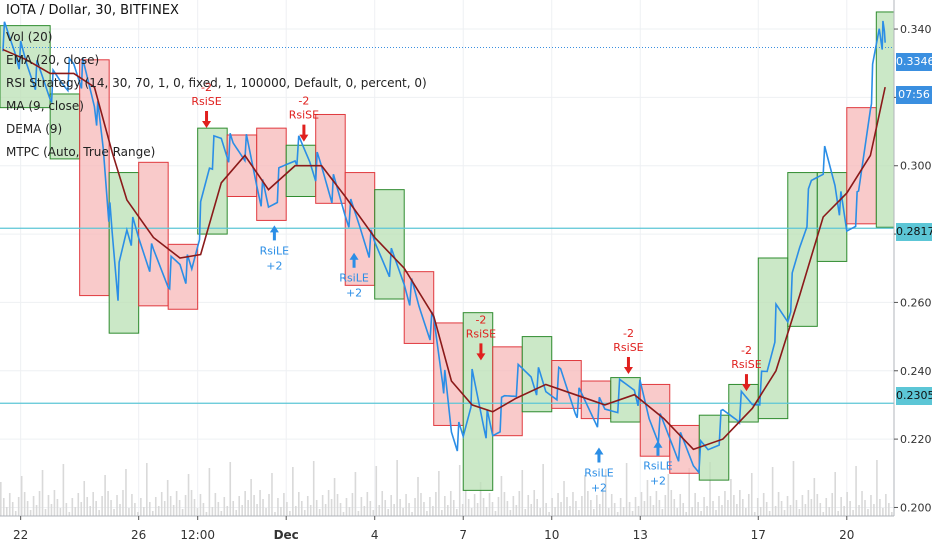  What do you see at coordinates (34, 129) in the screenshot?
I see `legend-dema: DEMA (9)` at bounding box center [34, 129].